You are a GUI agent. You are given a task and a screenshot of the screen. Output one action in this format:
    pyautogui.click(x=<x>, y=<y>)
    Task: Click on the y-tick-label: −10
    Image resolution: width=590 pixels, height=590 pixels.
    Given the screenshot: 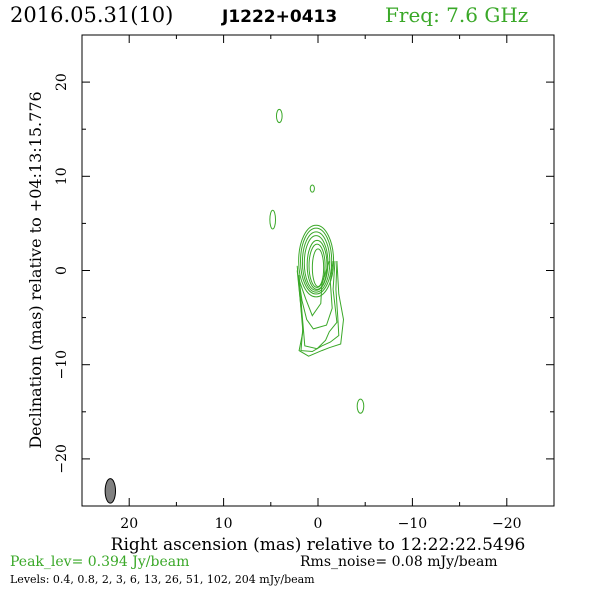 What is the action you would take?
    pyautogui.click(x=62, y=365)
    